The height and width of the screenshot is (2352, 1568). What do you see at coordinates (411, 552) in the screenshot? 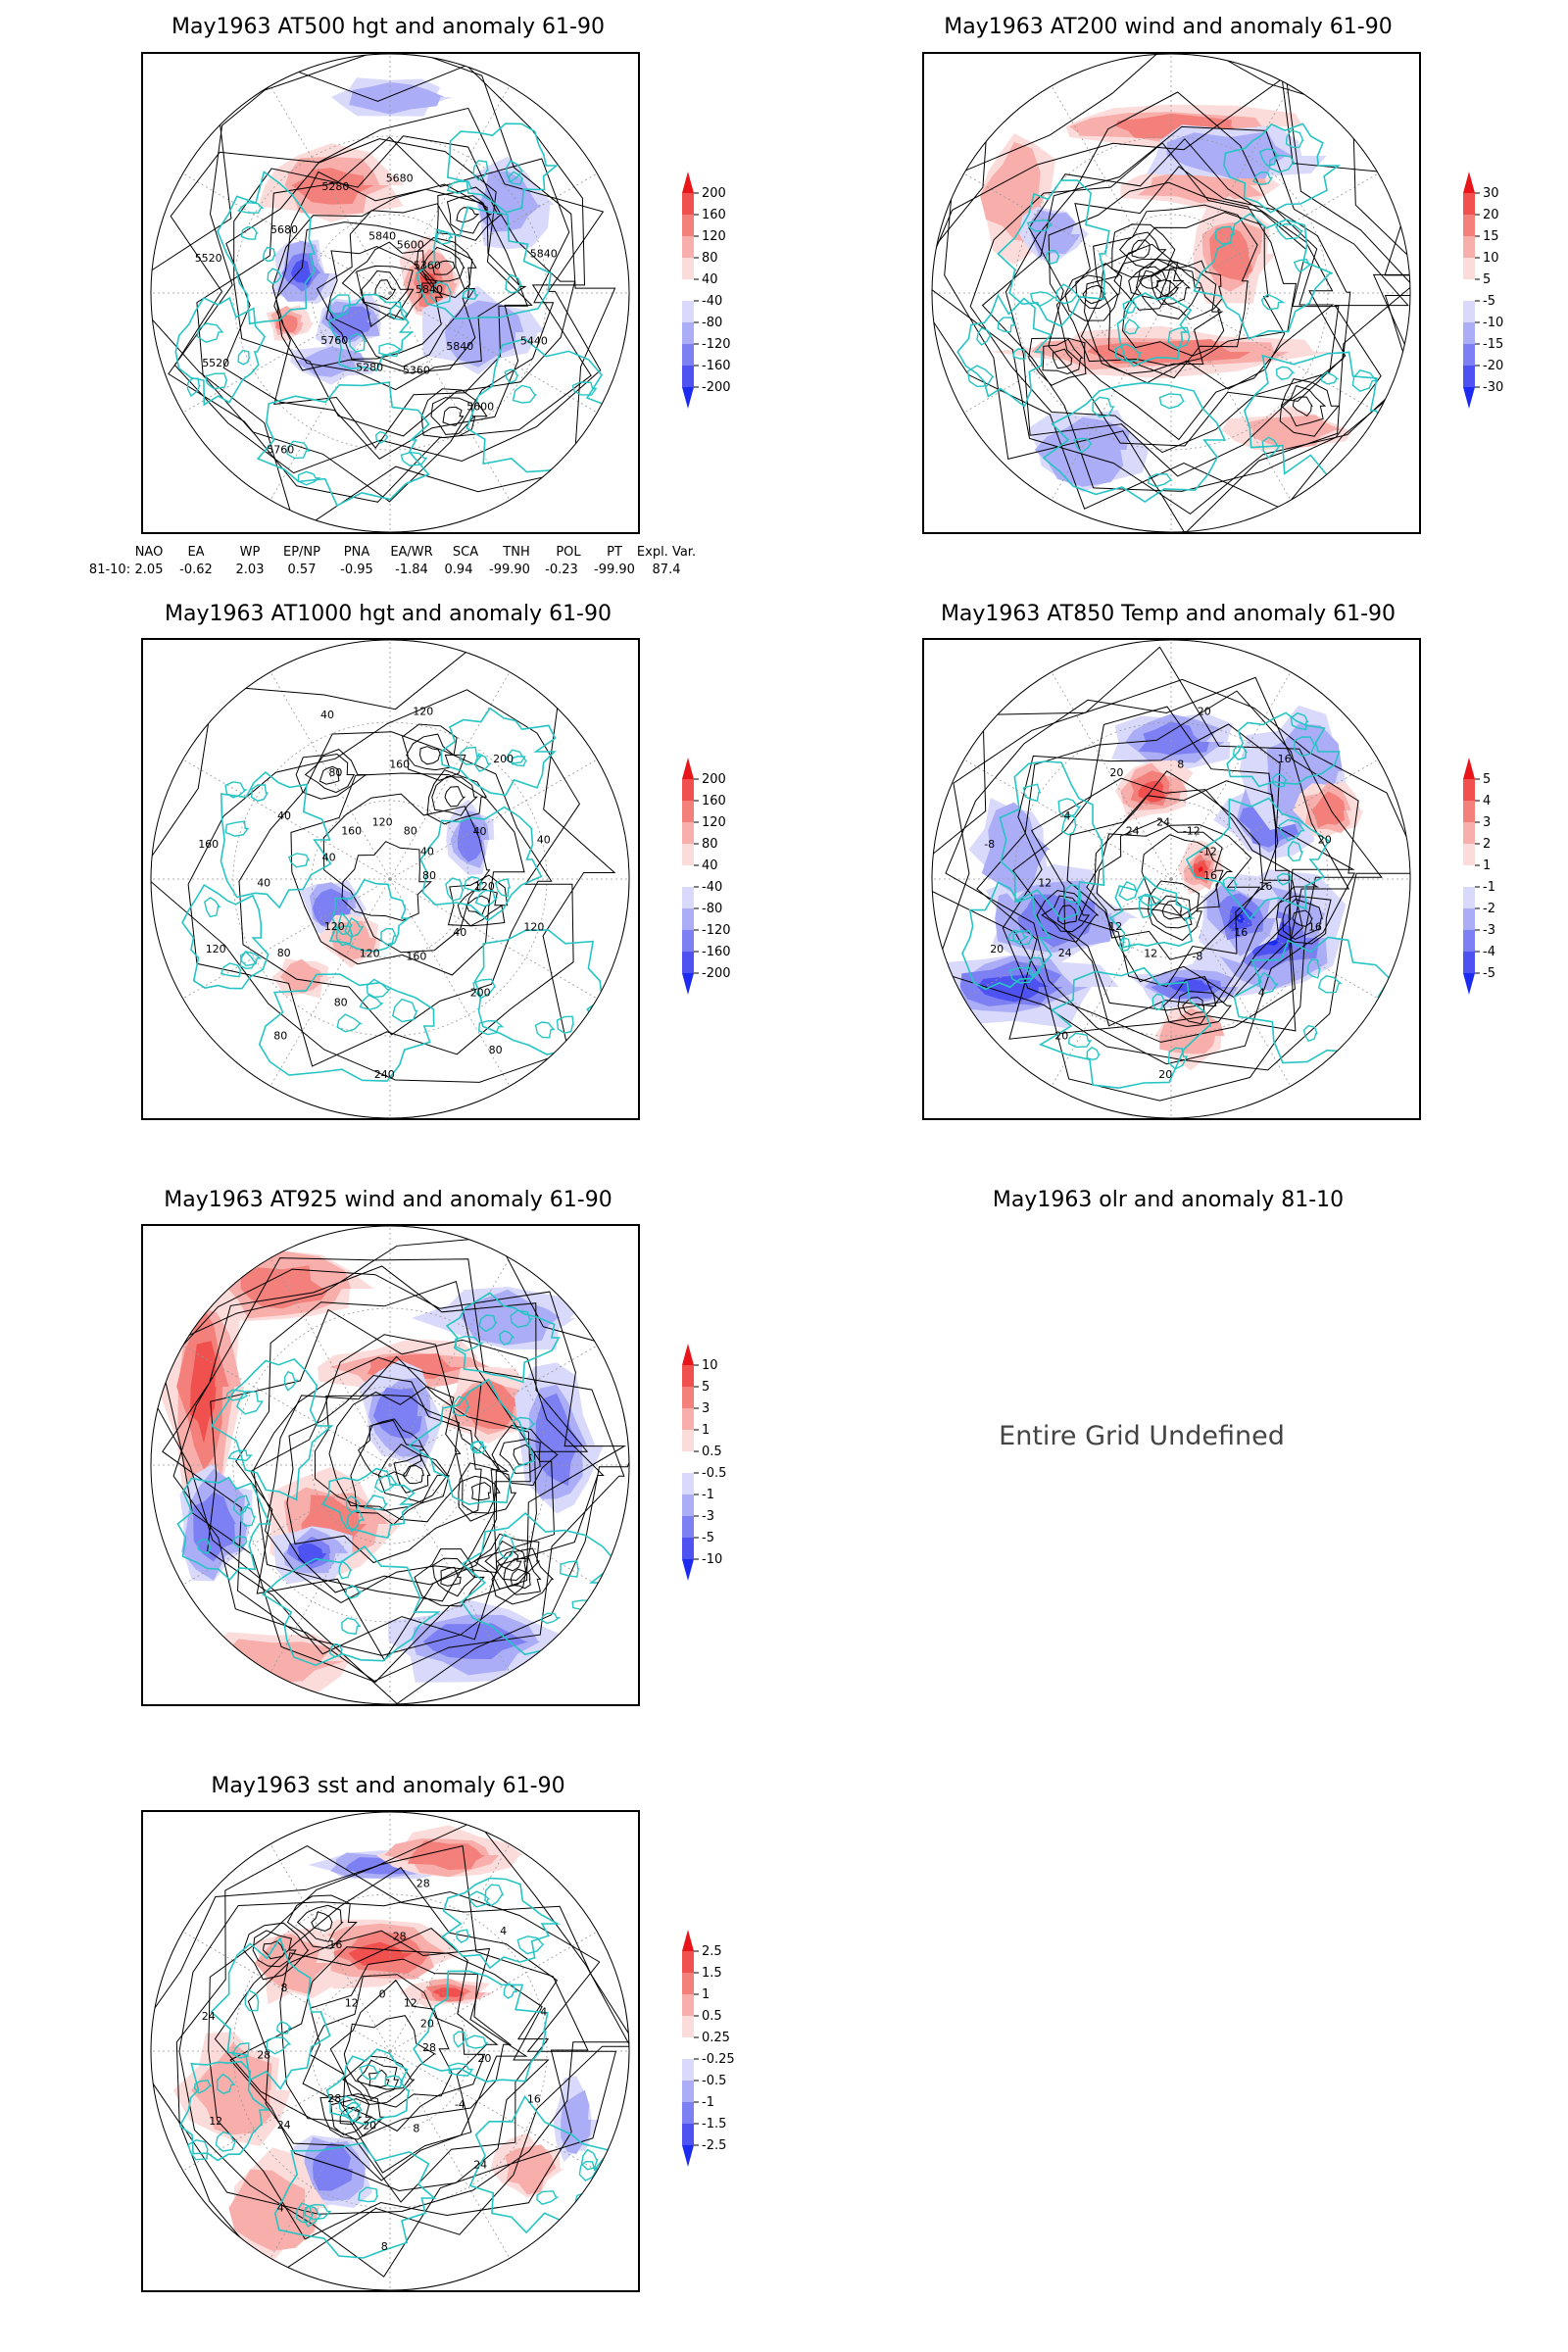
I see `index-header: EA/WR` at bounding box center [411, 552].